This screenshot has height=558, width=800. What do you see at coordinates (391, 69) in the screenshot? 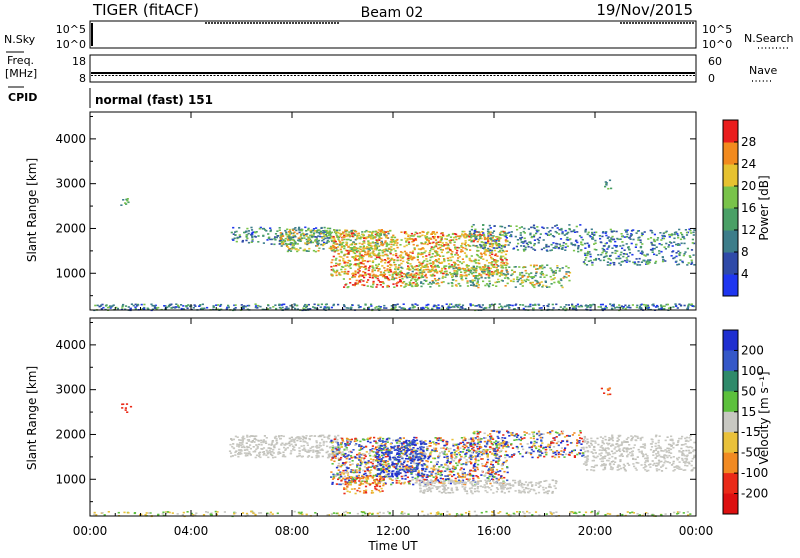
I see `freq-strip: Freq. [MHz] 18 8 60 0 Nave` at bounding box center [391, 69].